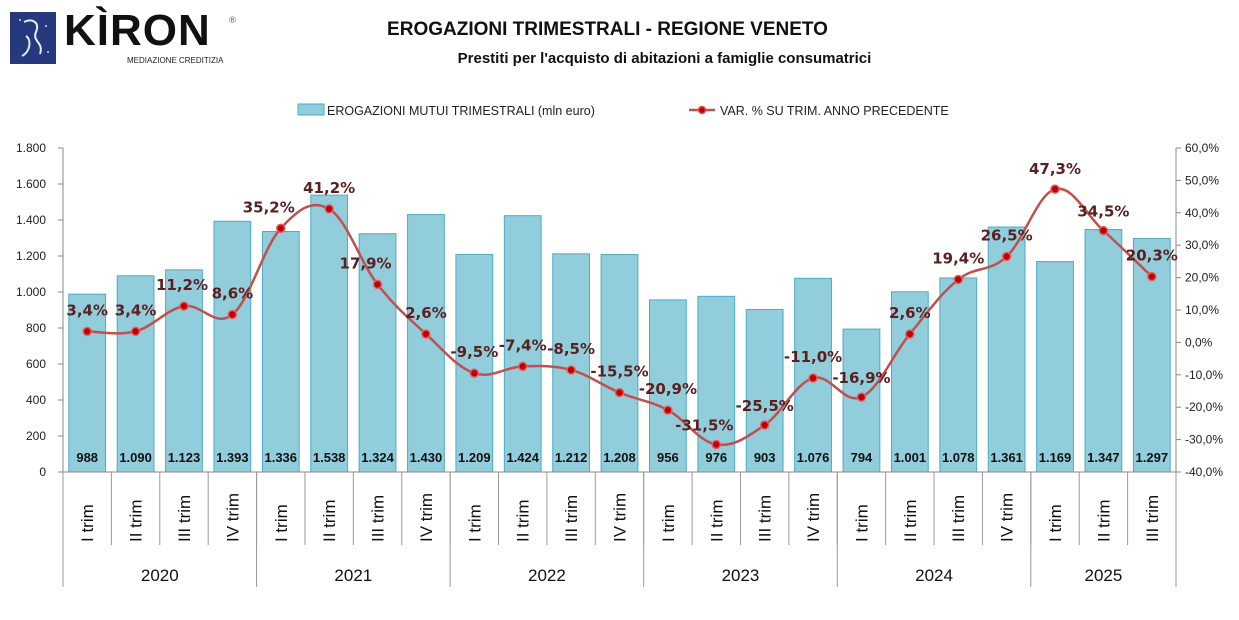 The width and height of the screenshot is (1239, 620). What do you see at coordinates (474, 352) in the screenshot?
I see `line-value-label: -9,5%` at bounding box center [474, 352].